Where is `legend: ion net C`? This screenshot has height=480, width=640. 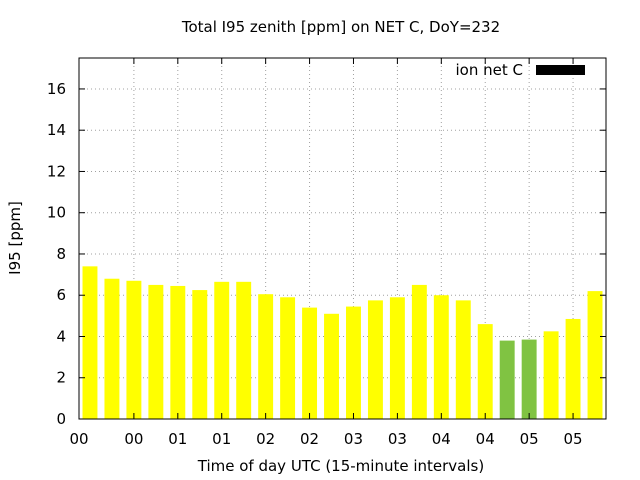 legend: ion net C is located at coordinates (520, 70).